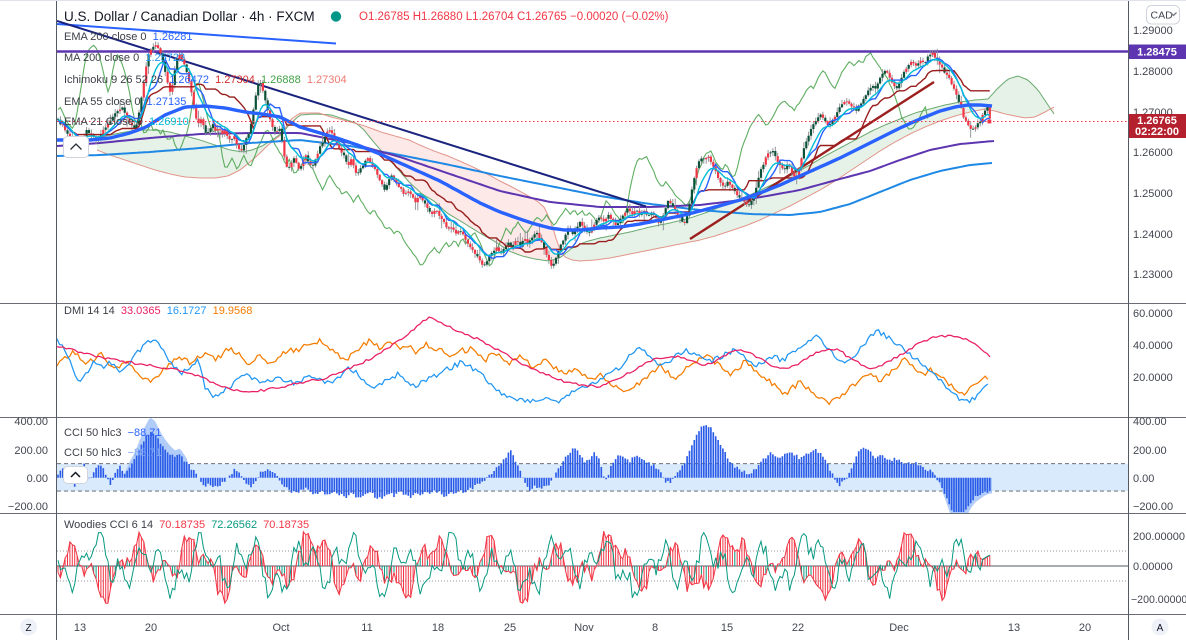 The height and width of the screenshot is (640, 1186). I want to click on svg-text: Z, so click(28, 628).